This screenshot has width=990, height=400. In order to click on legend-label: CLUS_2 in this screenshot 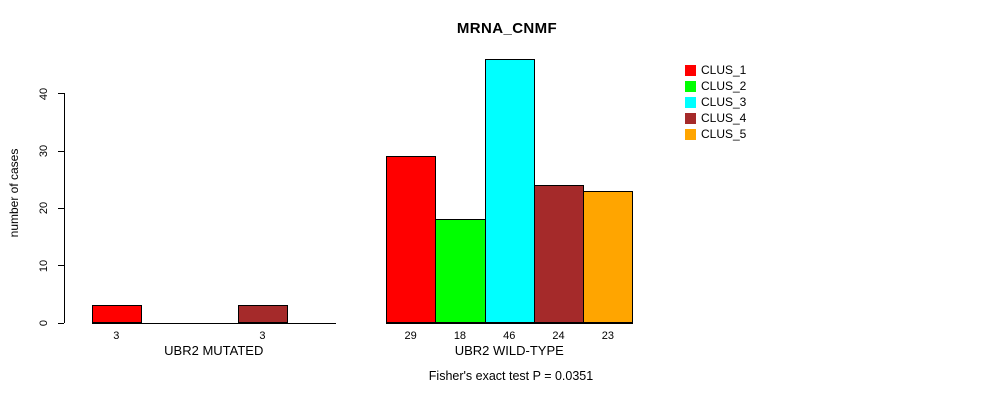, I will do `click(724, 86)`.